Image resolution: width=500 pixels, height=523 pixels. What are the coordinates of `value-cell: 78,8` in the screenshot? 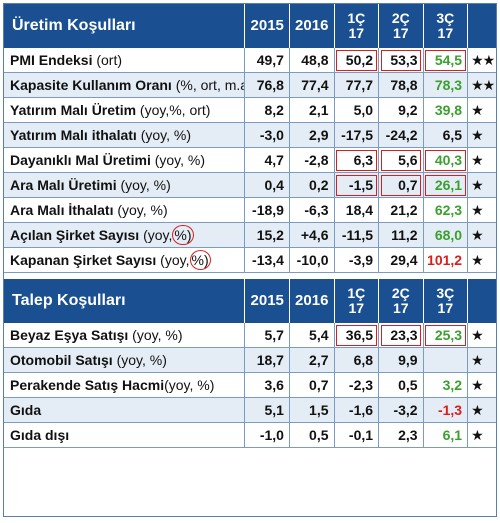 It's located at (401, 85).